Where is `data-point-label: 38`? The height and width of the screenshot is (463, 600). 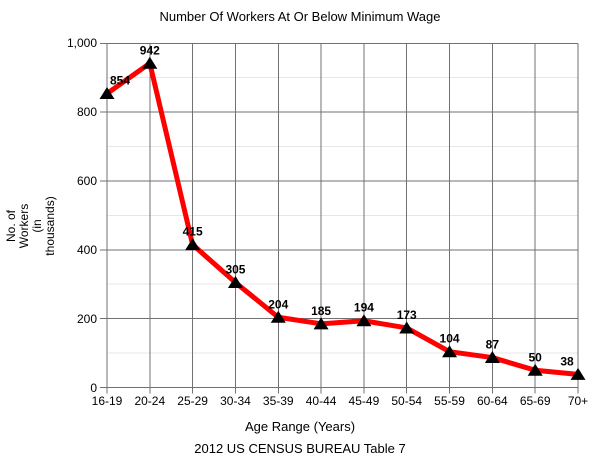 data-point-label: 38 is located at coordinates (567, 361).